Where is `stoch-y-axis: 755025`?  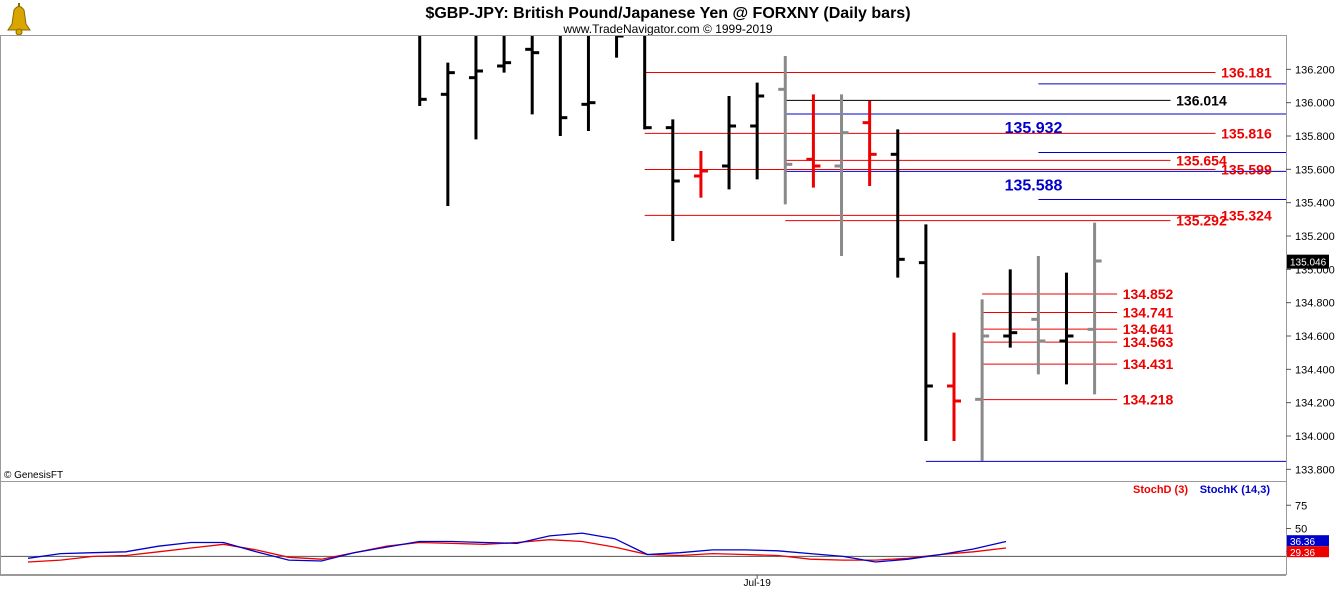 stoch-y-axis: 755025 is located at coordinates (654, 529).